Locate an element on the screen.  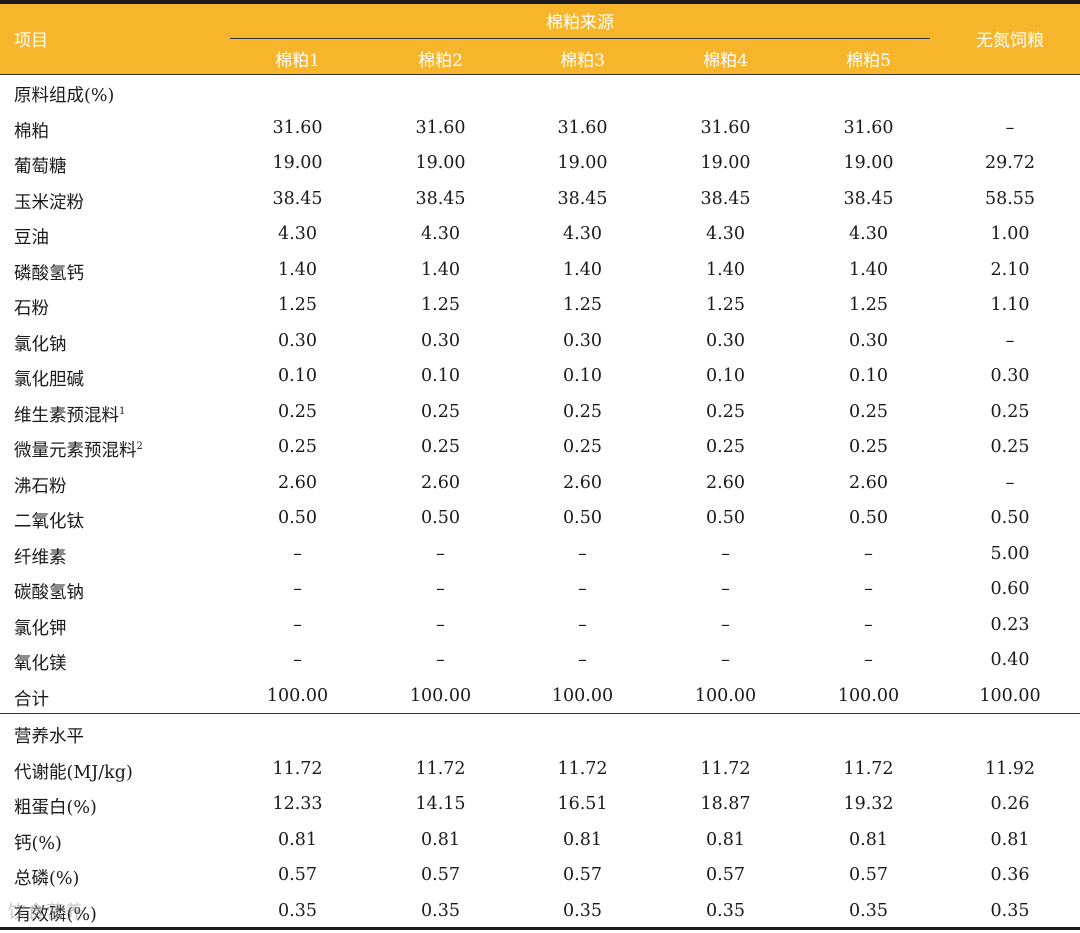
cell-cottonseed-meal-4: – is located at coordinates (725, 589).